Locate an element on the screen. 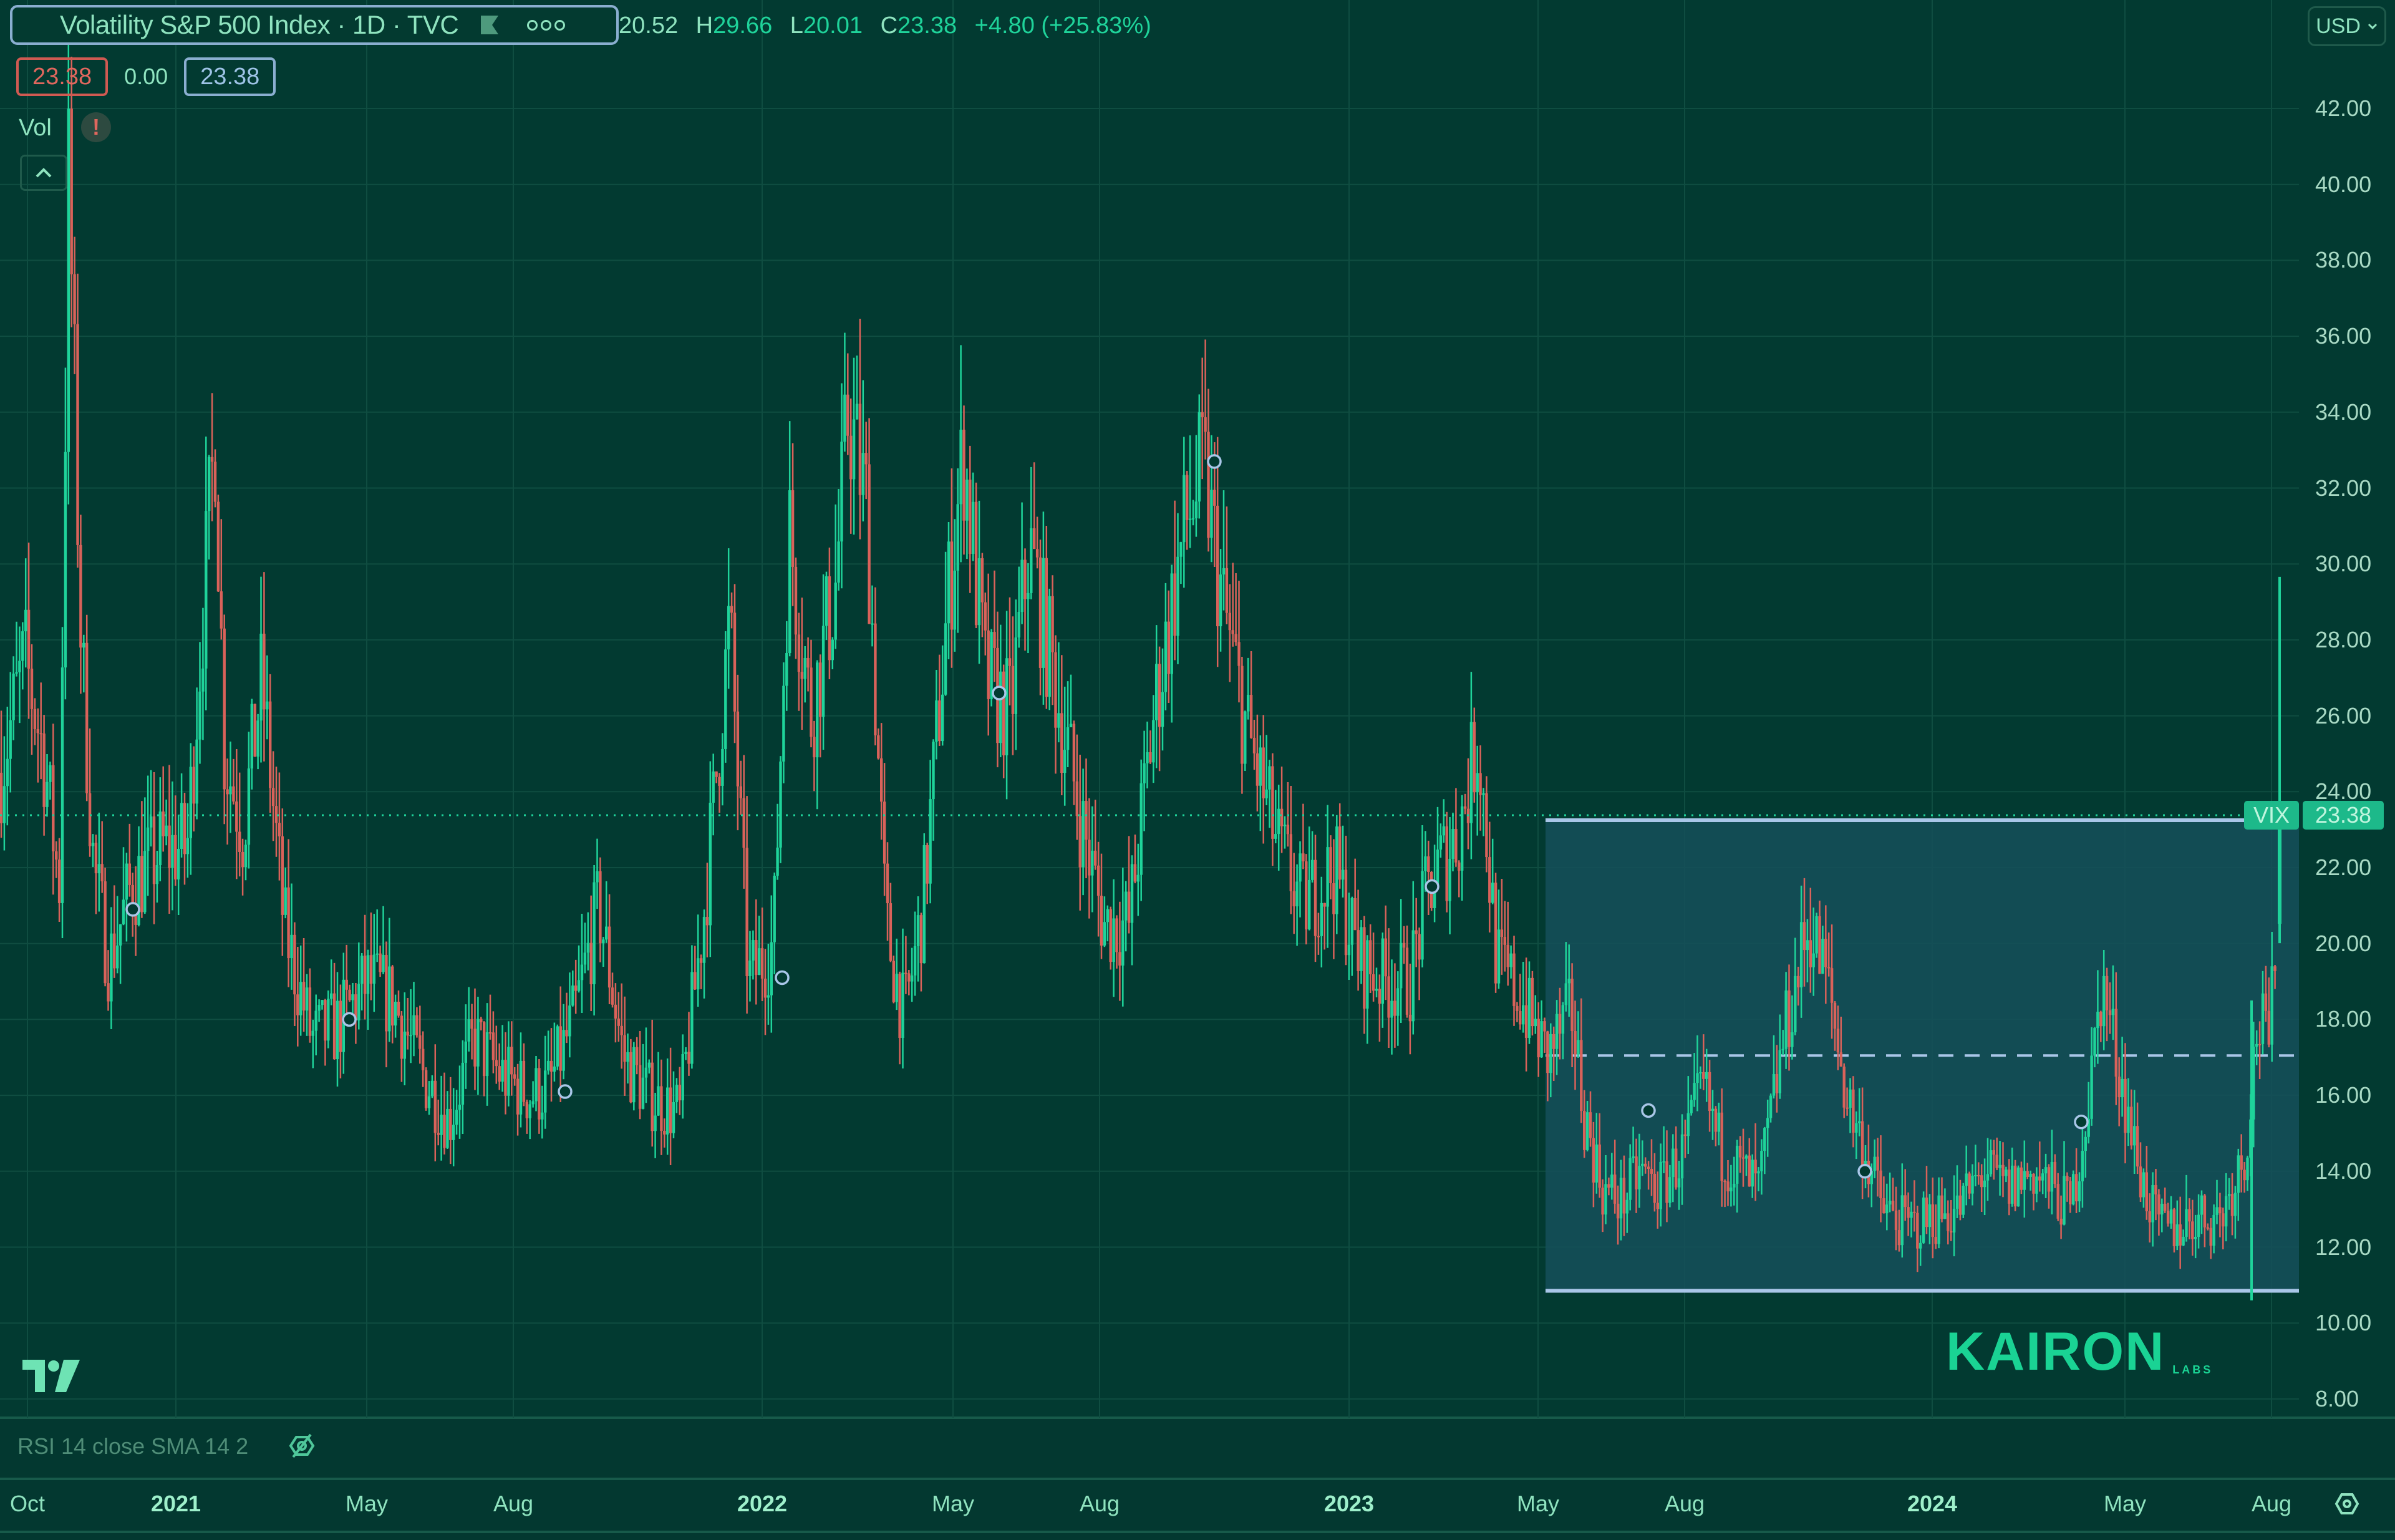 The width and height of the screenshot is (2395, 1540). price-axis-tick: 26.00 is located at coordinates (2343, 715).